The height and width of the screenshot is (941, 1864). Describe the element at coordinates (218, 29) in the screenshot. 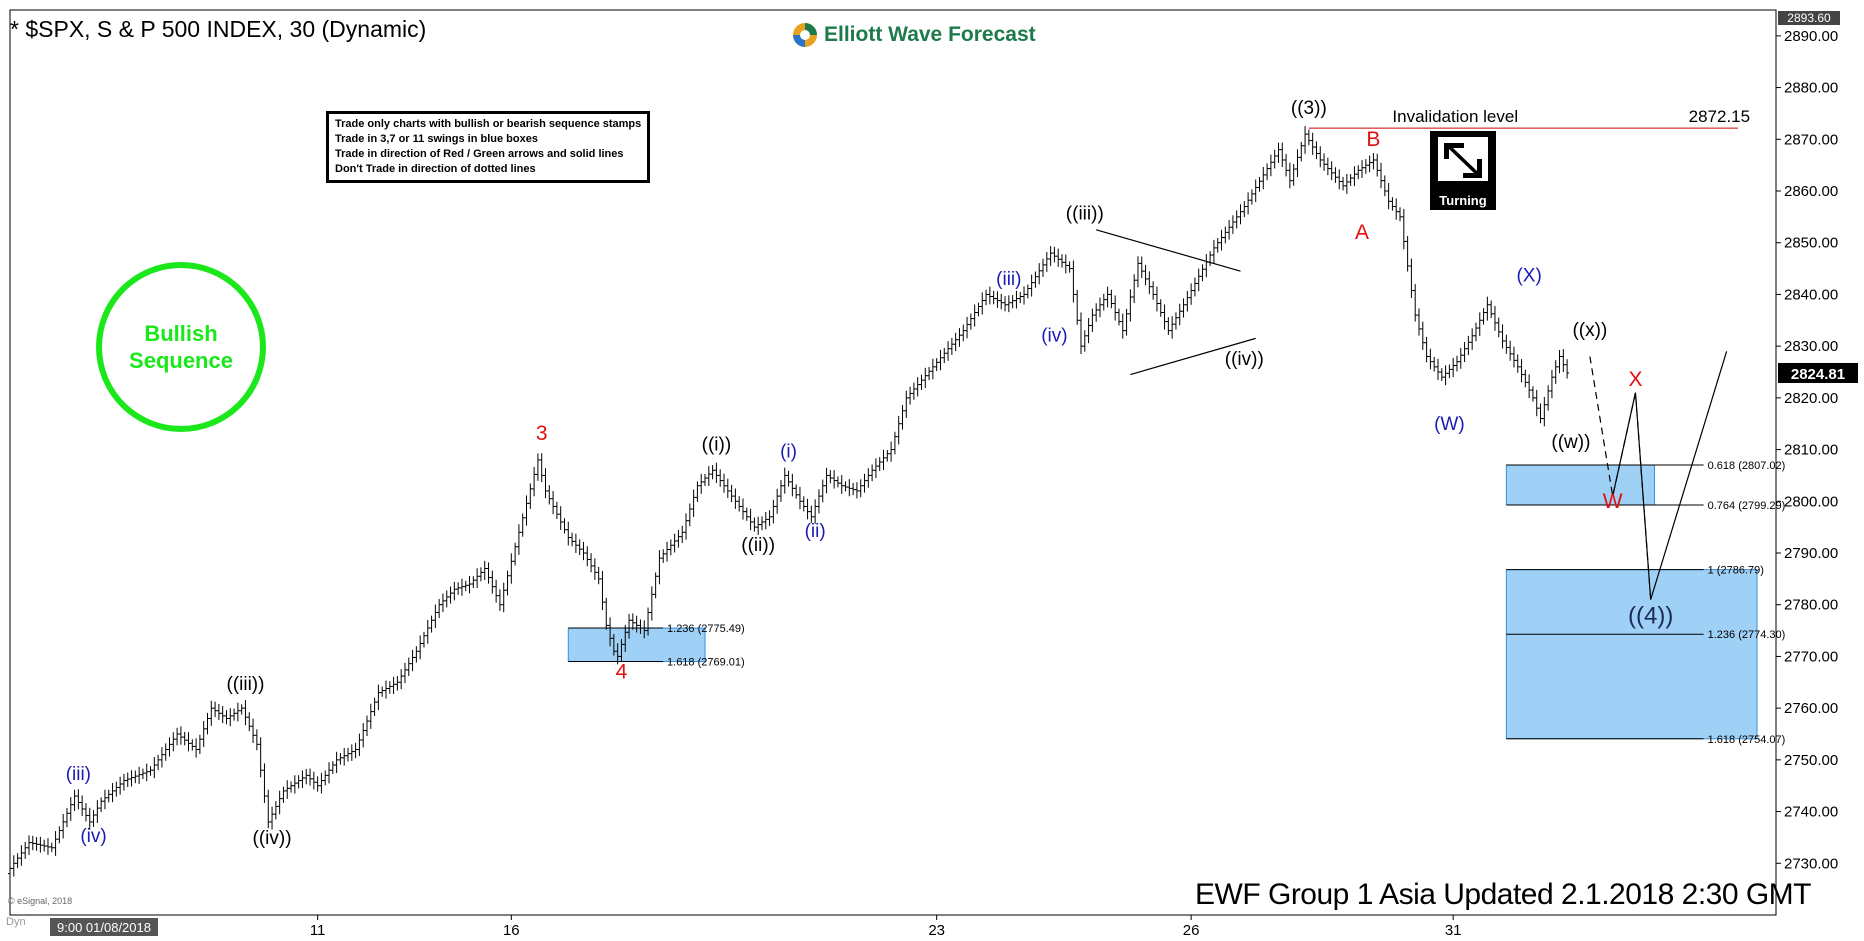

I see `chart-title: * $SPX, S & P 500 INDEX, 30 (Dynamic)` at that location.